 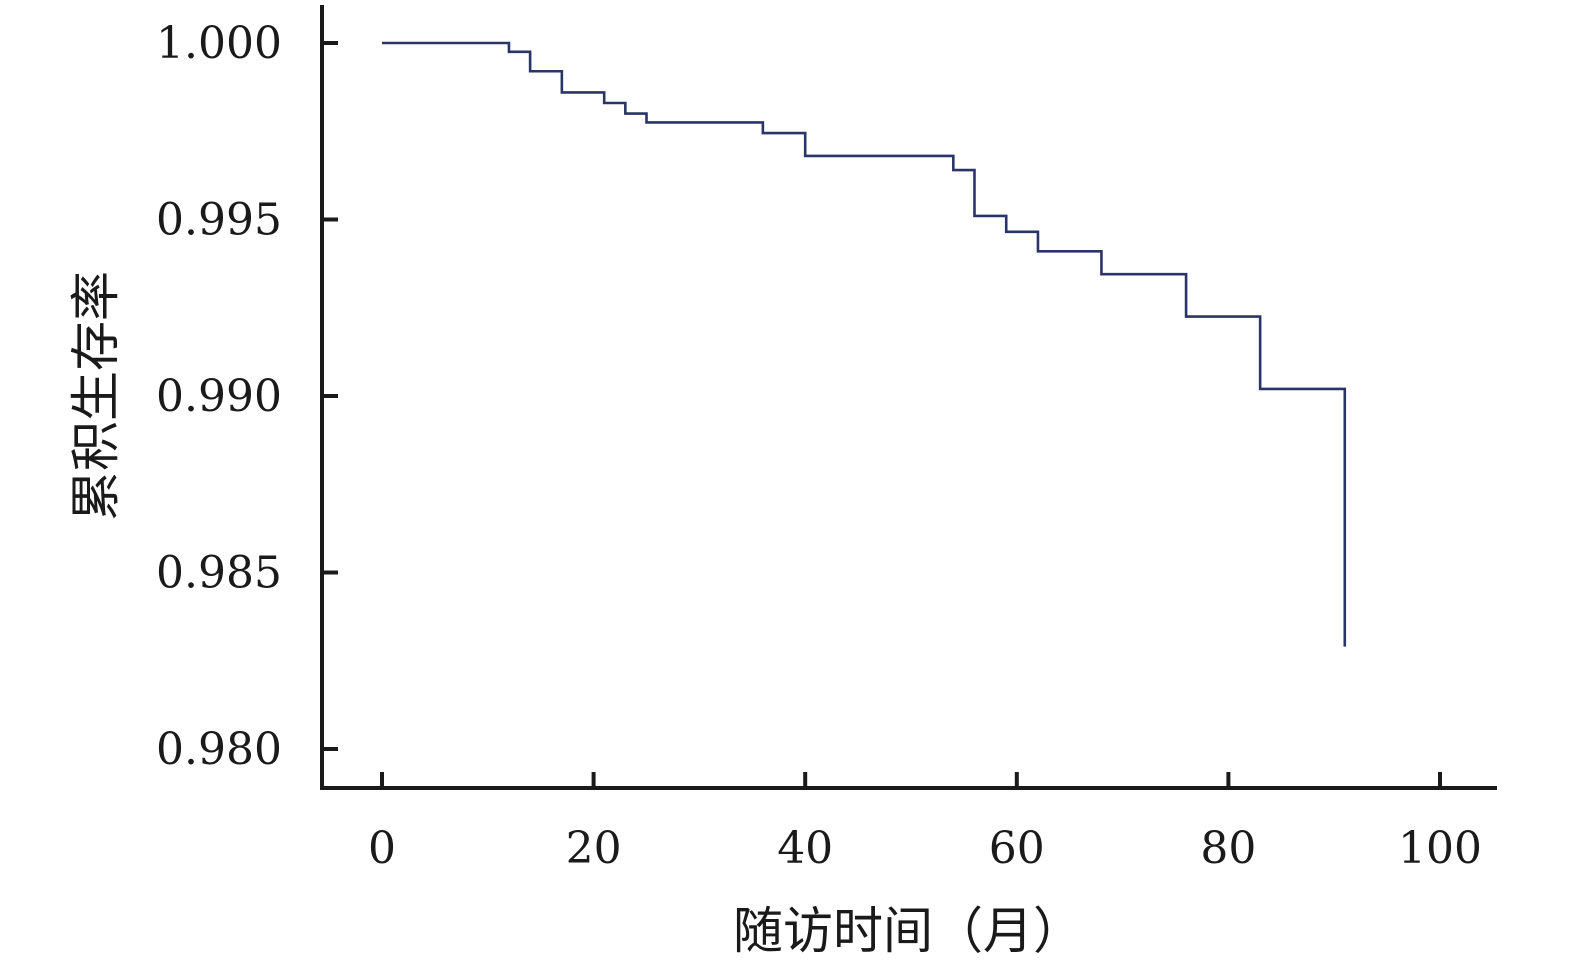 I want to click on x-tick-label: 0, so click(x=382, y=848).